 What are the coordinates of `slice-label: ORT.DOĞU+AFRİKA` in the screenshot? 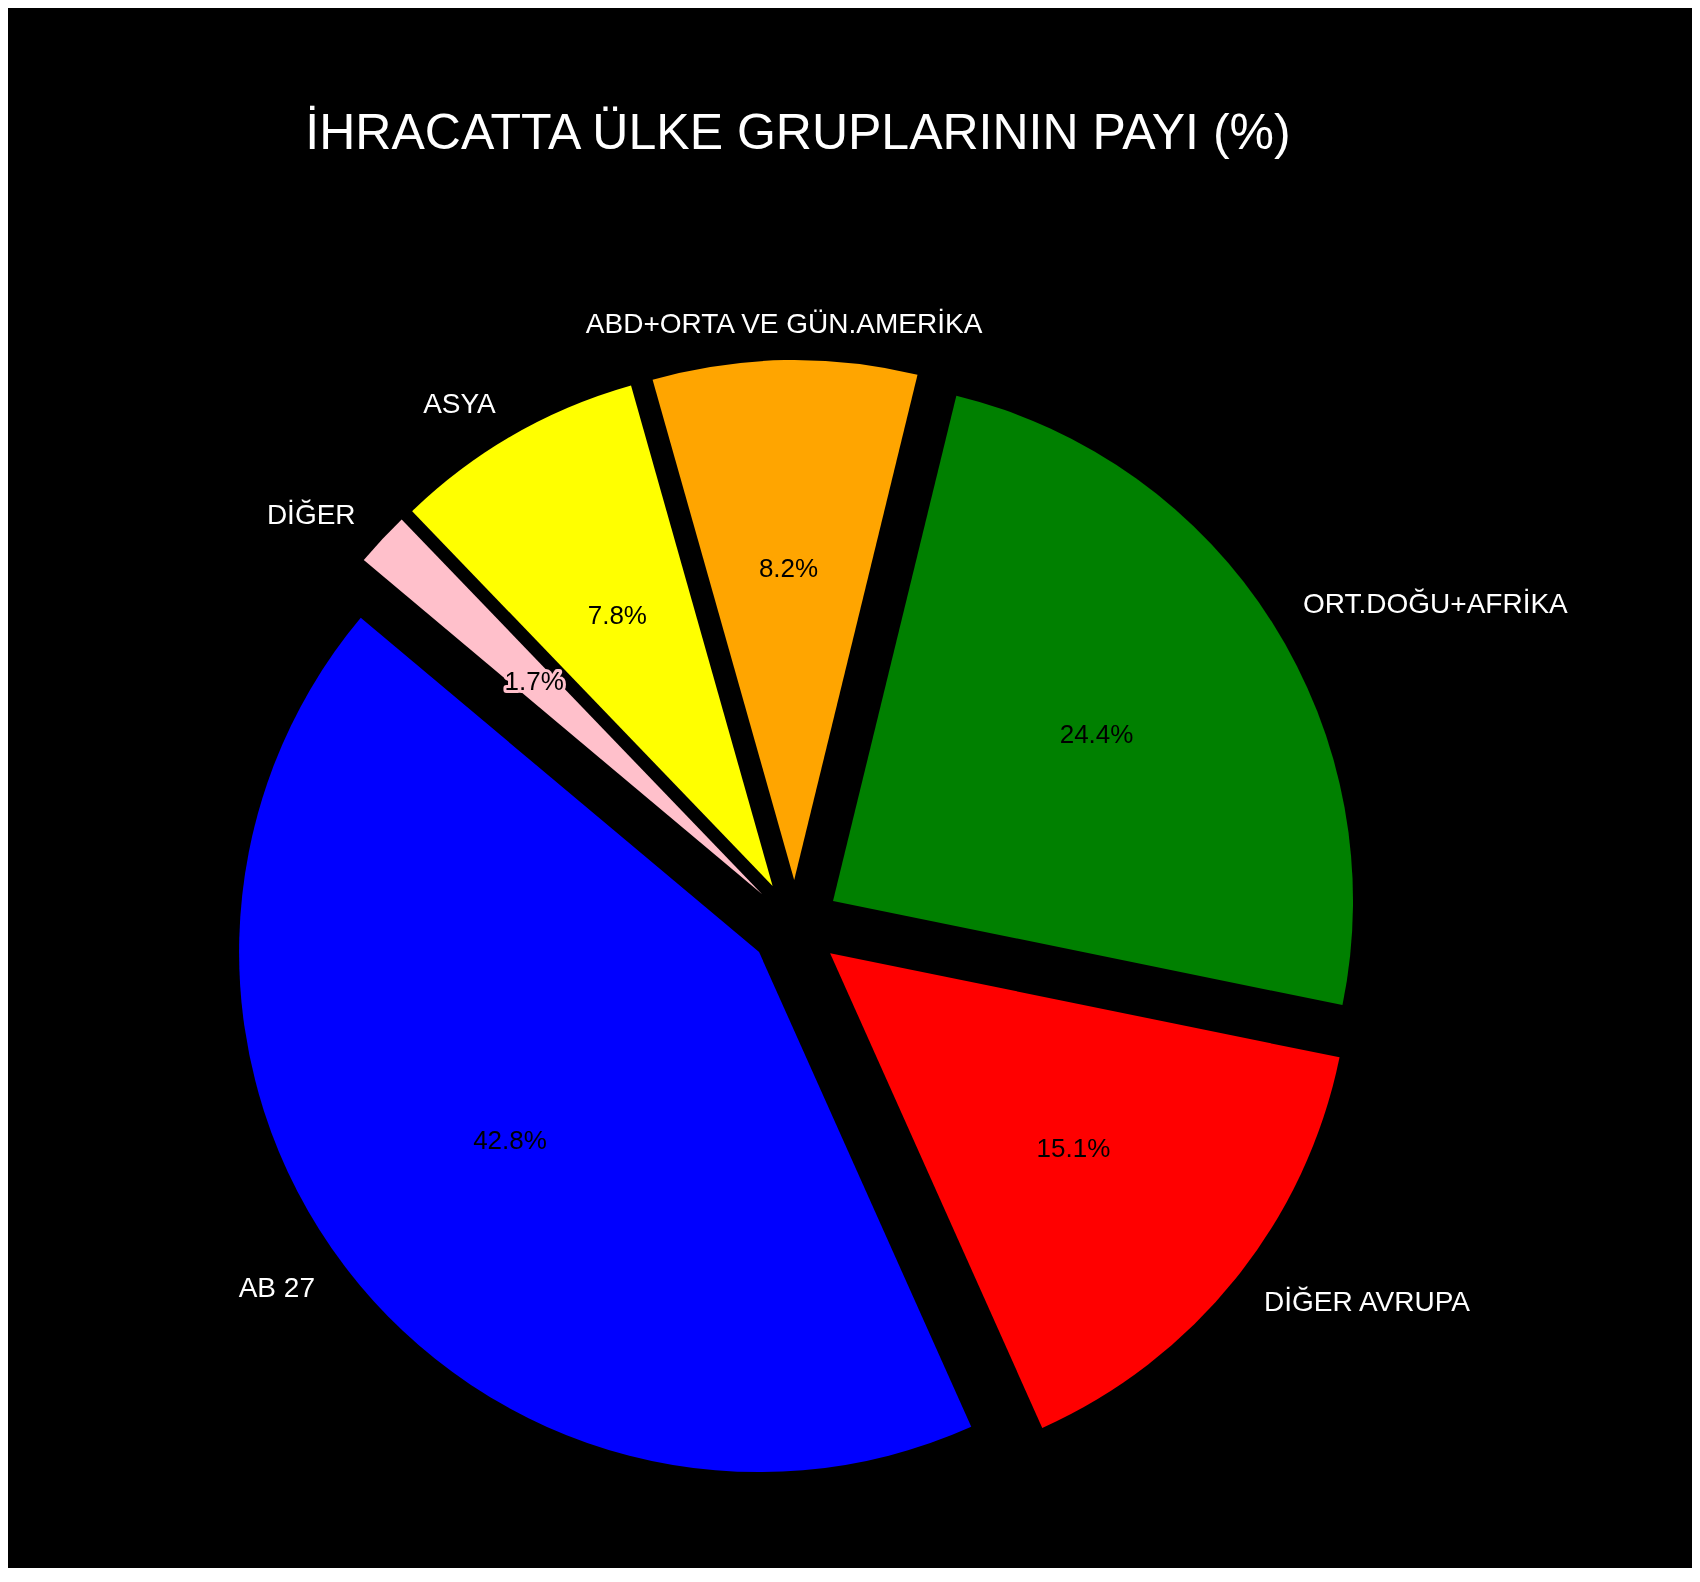 It's located at (1436, 603).